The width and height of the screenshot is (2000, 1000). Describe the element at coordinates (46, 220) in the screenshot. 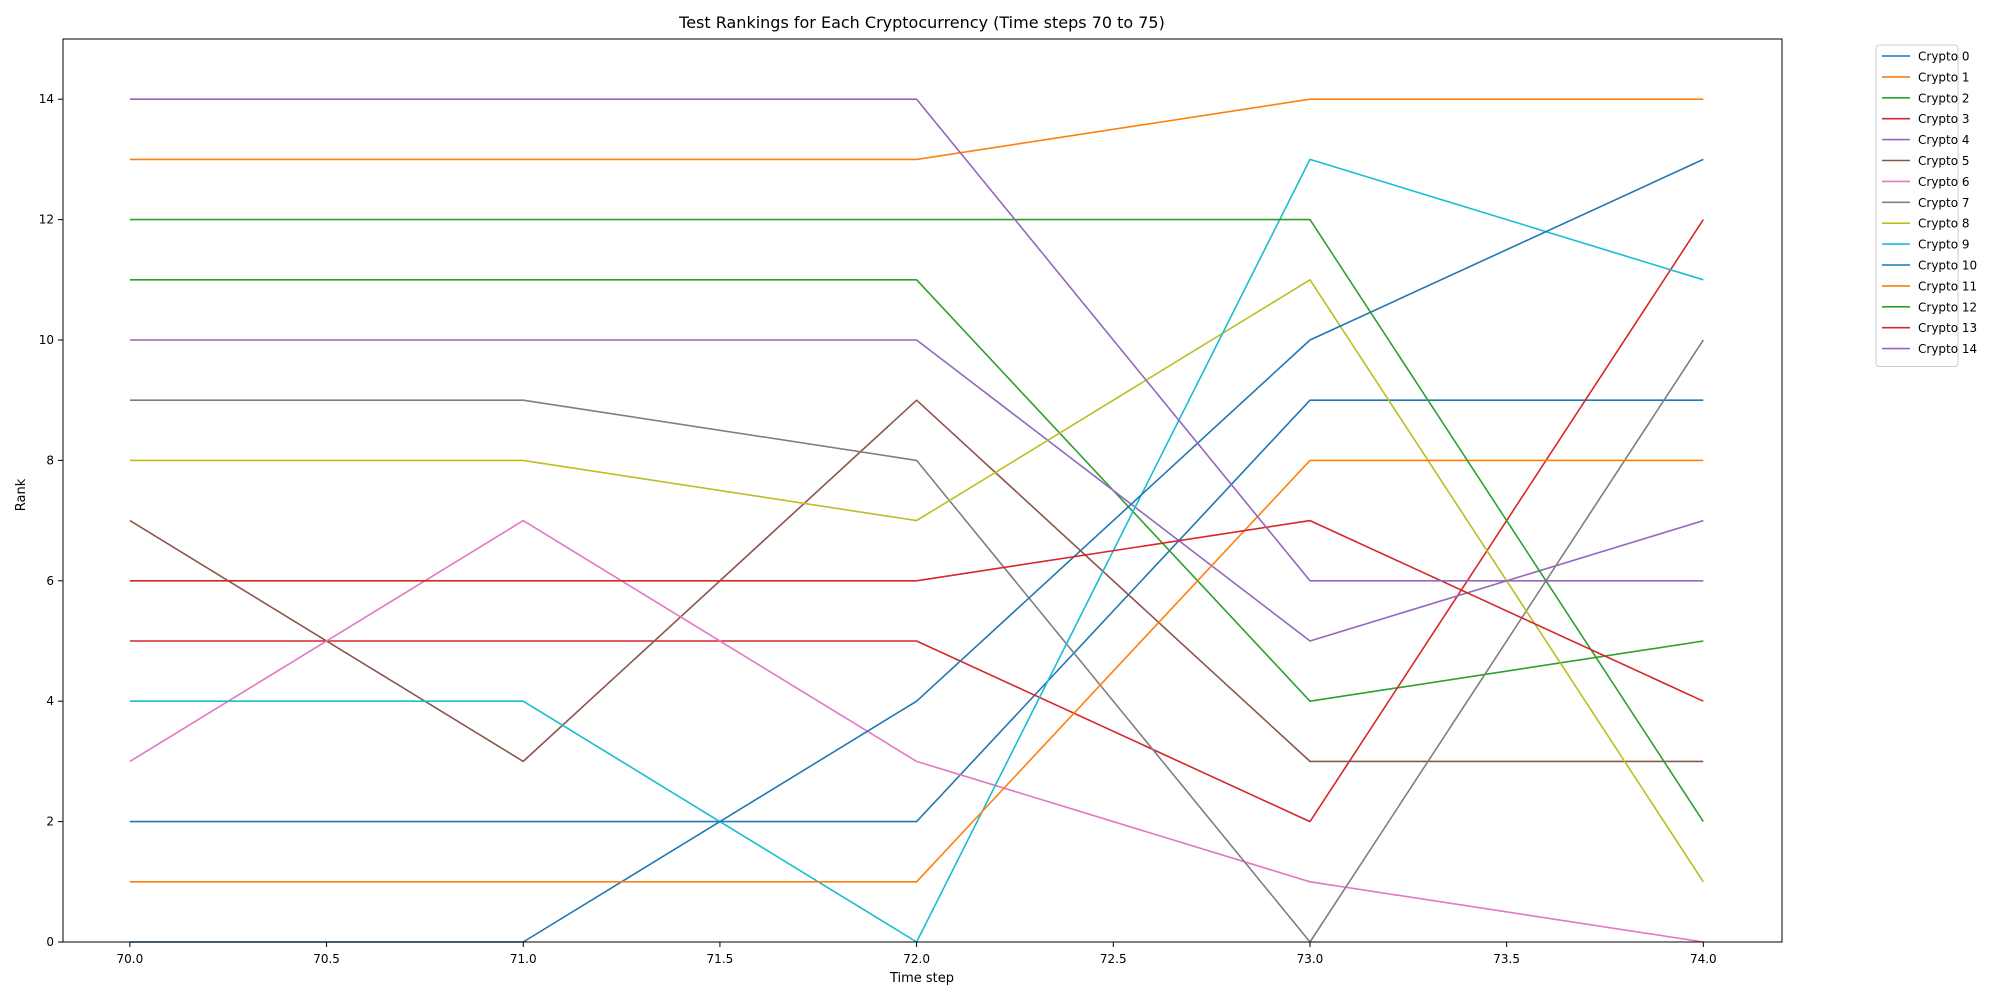

I see `y-tick-label: 12` at that location.